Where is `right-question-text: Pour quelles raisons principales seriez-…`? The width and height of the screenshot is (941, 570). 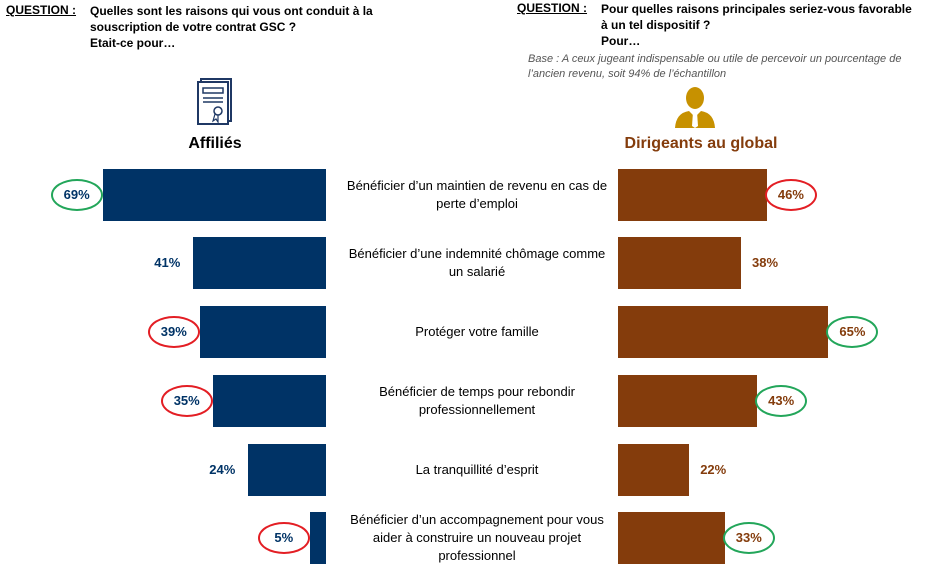
right-question-text: Pour quelles raisons principales seriez-… is located at coordinates (756, 25).